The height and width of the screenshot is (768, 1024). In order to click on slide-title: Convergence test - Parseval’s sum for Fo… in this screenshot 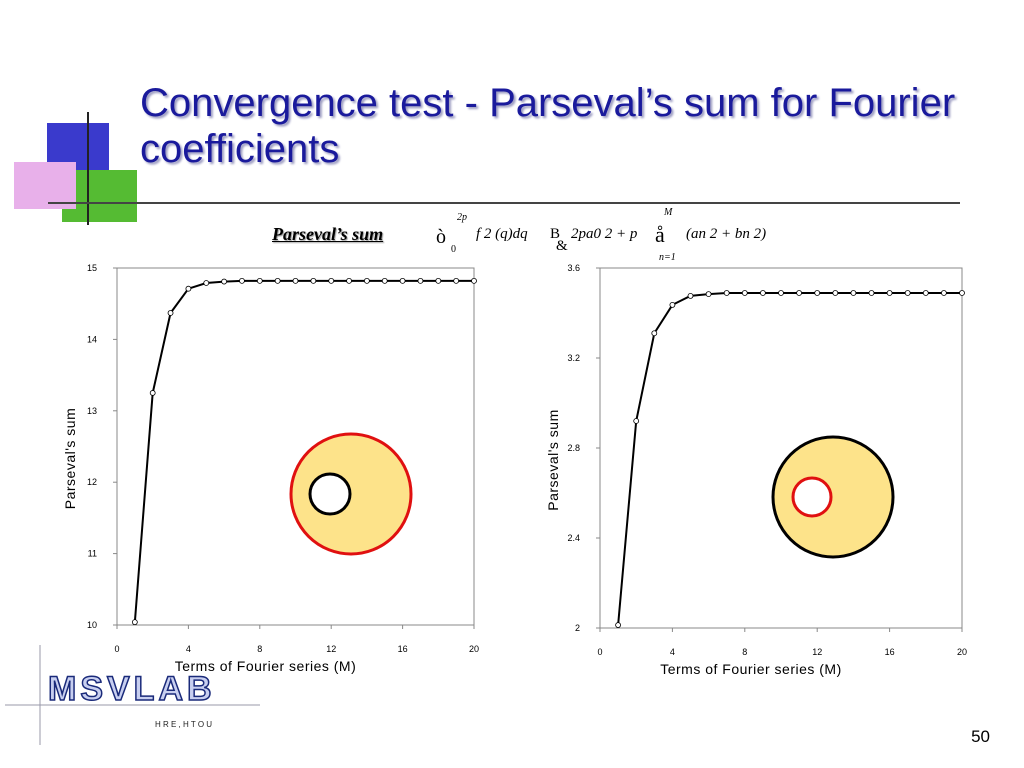, I will do `click(548, 126)`.